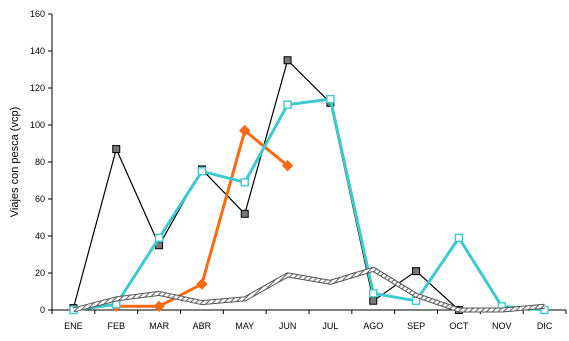 Image resolution: width=569 pixels, height=341 pixels. I want to click on x-tick-label: SEP, so click(416, 326).